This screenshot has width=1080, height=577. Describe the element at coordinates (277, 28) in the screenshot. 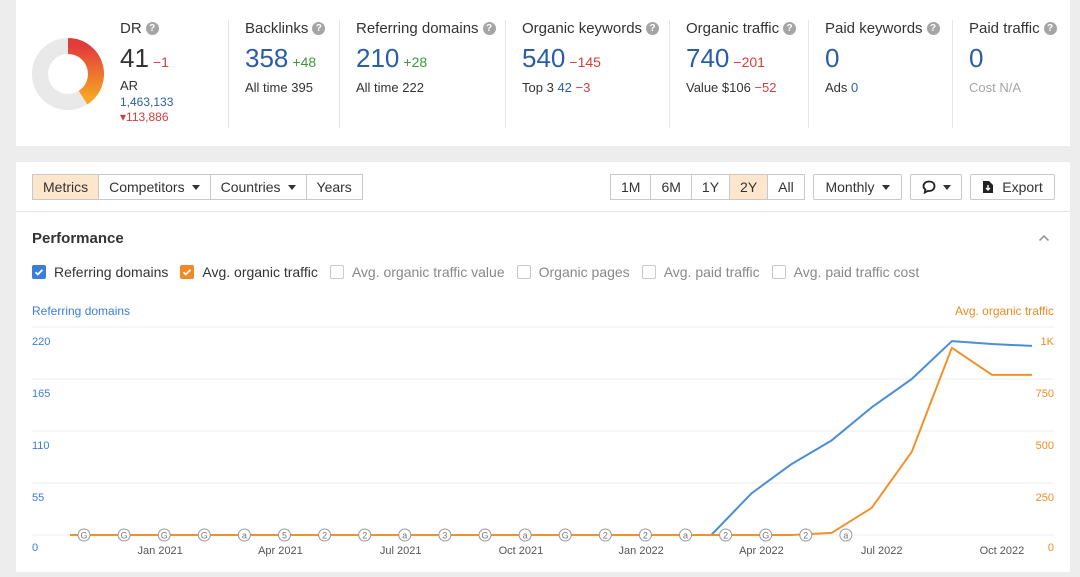

I see `backlinks-label: Backlinks` at that location.